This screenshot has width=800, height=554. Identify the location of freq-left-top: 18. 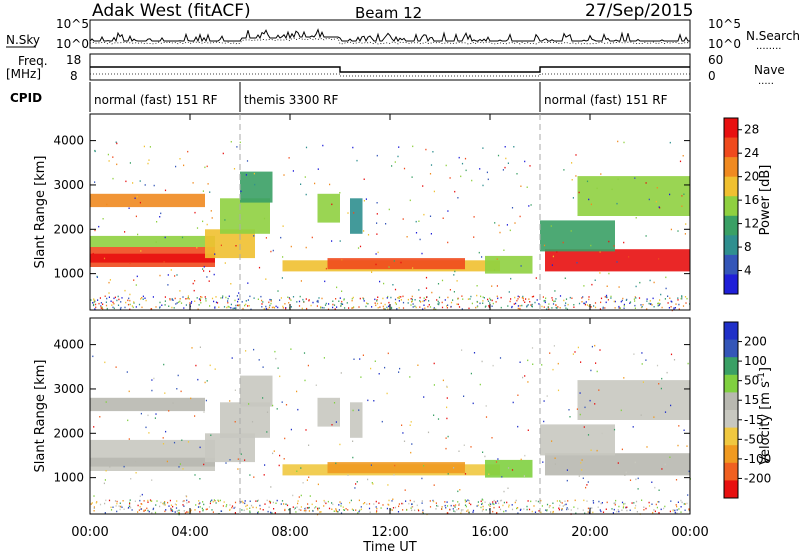
(73, 60).